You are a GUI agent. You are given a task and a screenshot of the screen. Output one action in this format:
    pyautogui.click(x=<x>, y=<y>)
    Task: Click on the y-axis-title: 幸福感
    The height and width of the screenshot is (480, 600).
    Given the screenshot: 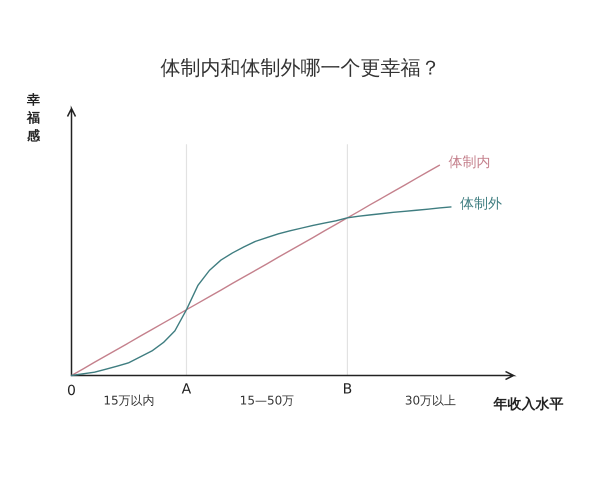 What is the action you would take?
    pyautogui.click(x=33, y=118)
    